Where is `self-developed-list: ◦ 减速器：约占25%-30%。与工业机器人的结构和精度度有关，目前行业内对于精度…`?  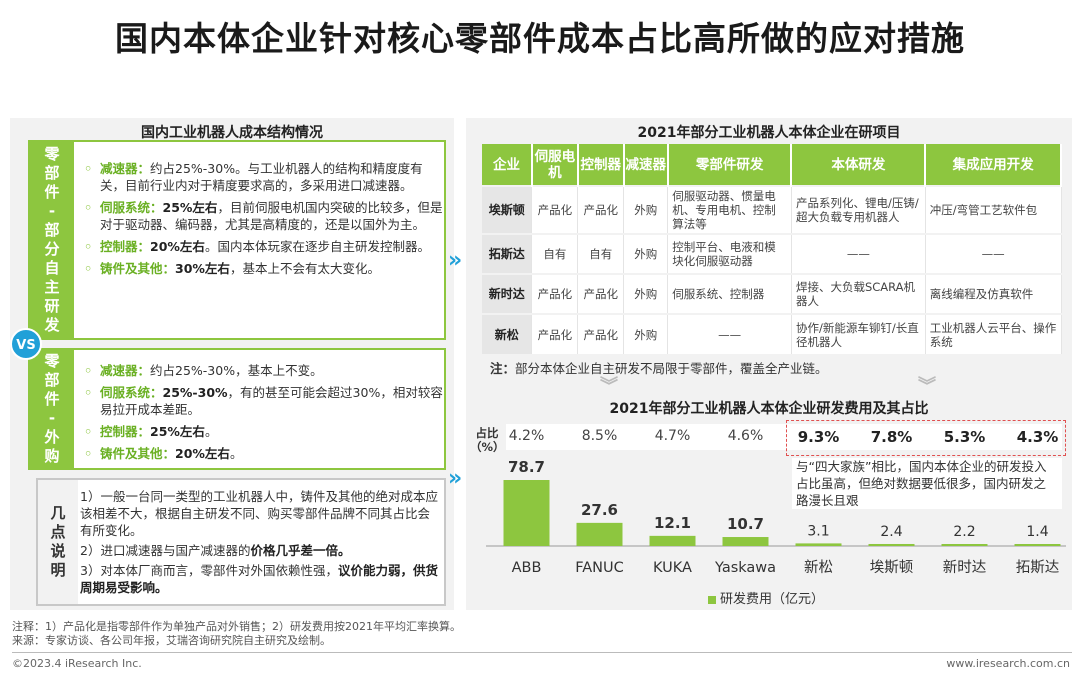
self-developed-list: ◦ 减速器：约占25%-30%。与工业机器人的结构和精度度有关，目前行业内对于精度… is located at coordinates (262, 221).